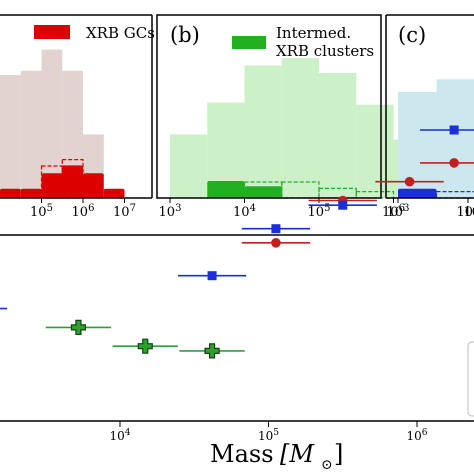  Describe the element at coordinates (276, 456) in the screenshot. I see `x-axis-label: Mass [M ⊙ ]` at that location.